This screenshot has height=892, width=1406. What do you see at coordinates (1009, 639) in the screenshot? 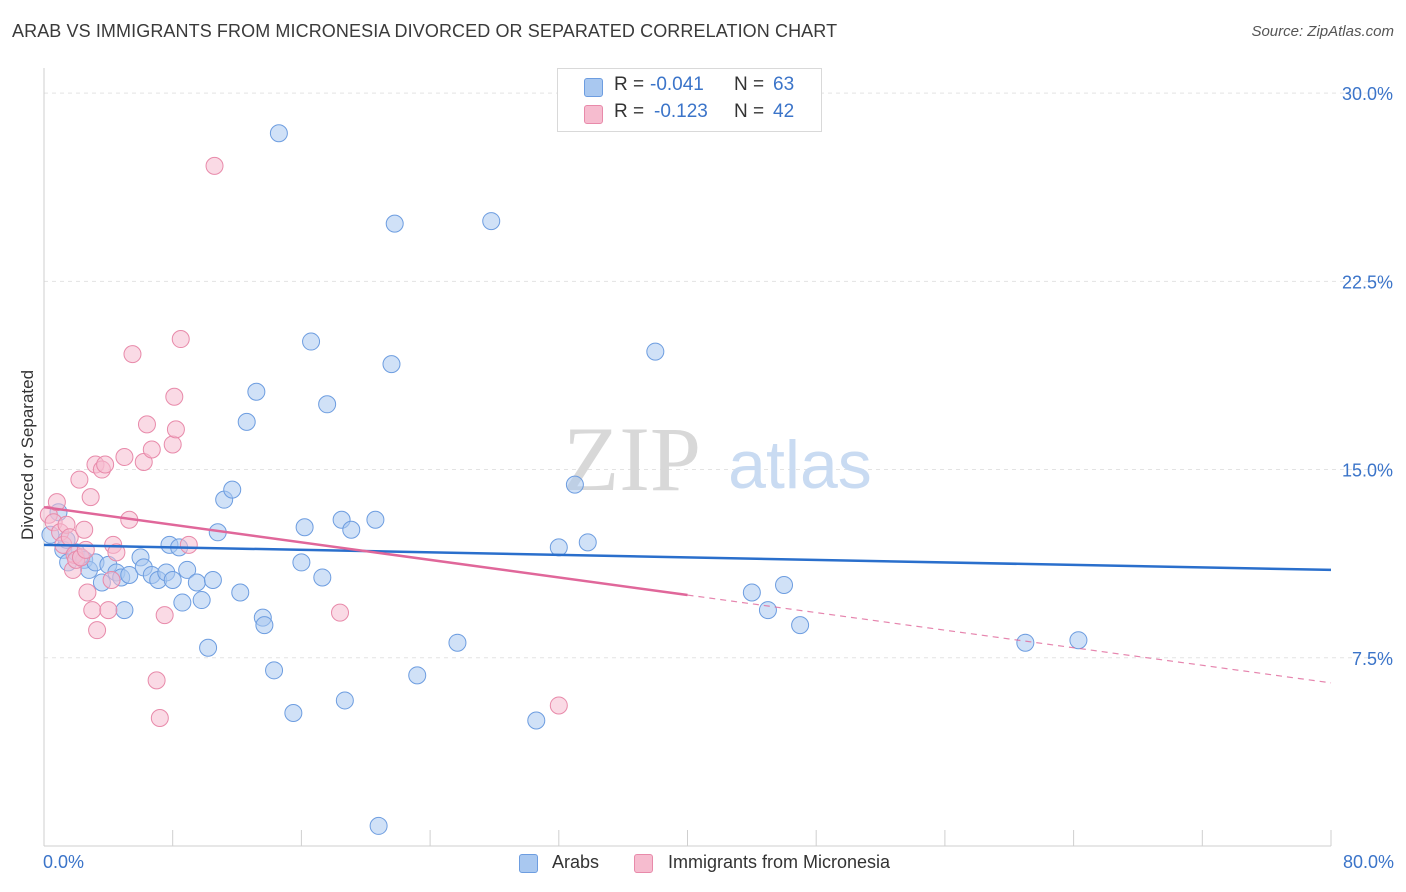
I see `micronesia-trend-extension` at bounding box center [1009, 639].